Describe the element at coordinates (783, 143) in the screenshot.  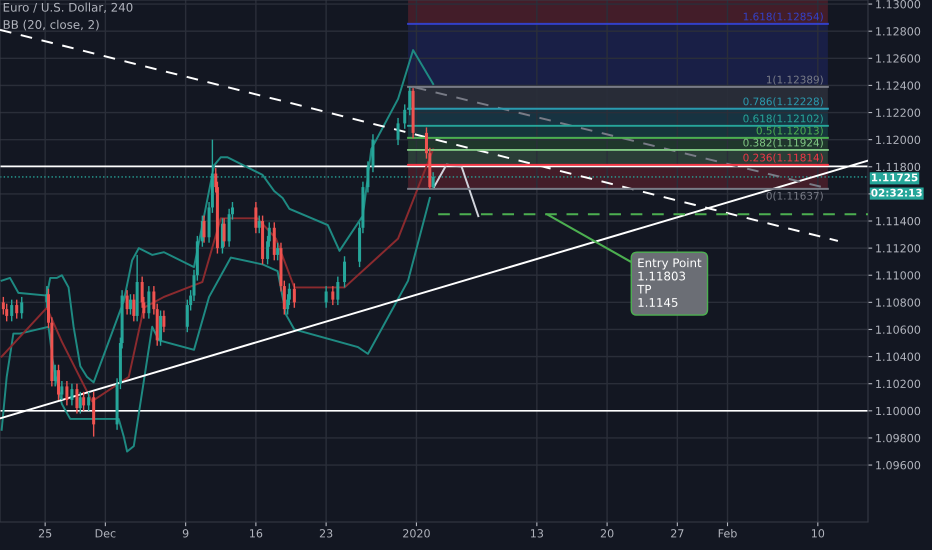
I see `series-label: 0.382(1.11924)` at that location.